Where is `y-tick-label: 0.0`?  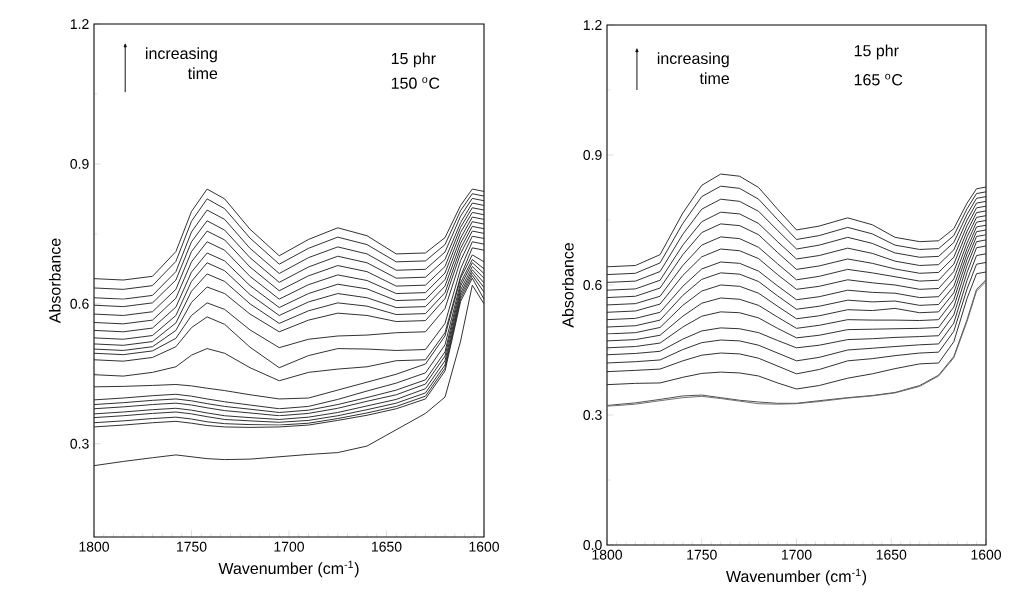 y-tick-label: 0.0 is located at coordinates (592, 545).